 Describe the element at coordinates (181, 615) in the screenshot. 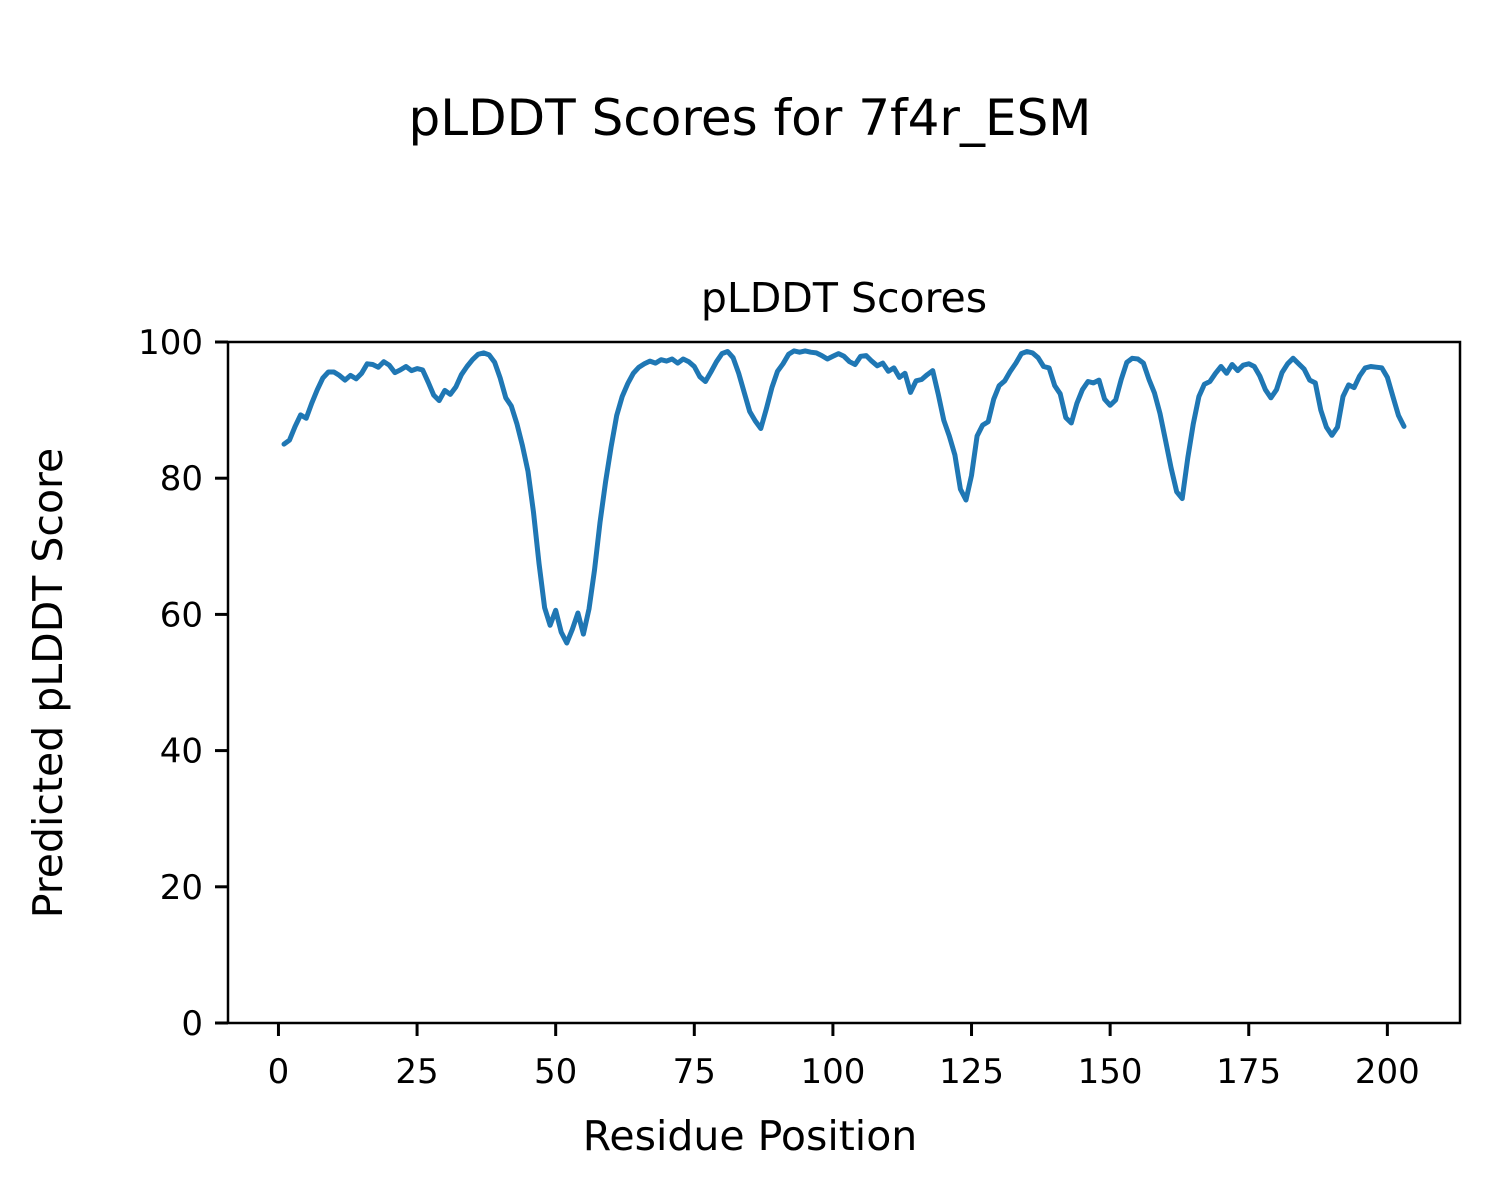

I see `y-tick-label: 60` at that location.